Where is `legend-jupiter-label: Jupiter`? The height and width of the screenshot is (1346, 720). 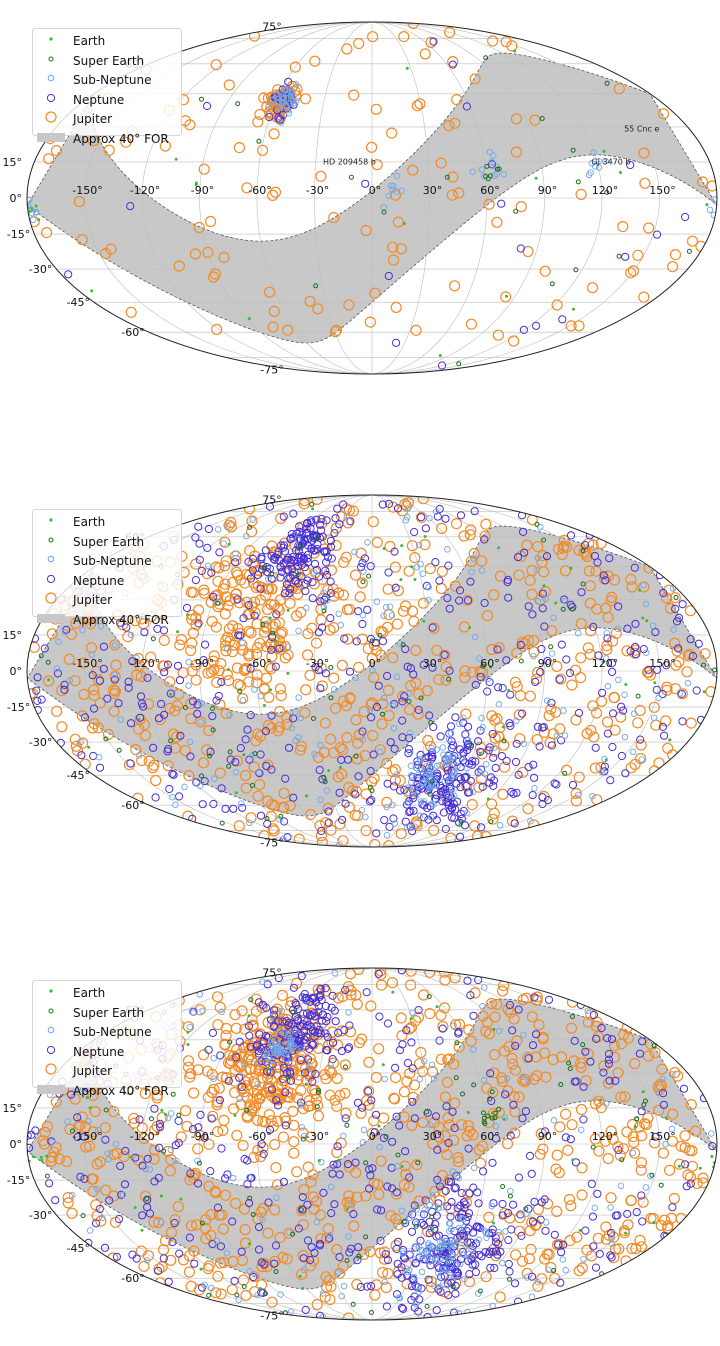 legend-jupiter-label: Jupiter is located at coordinates (93, 600).